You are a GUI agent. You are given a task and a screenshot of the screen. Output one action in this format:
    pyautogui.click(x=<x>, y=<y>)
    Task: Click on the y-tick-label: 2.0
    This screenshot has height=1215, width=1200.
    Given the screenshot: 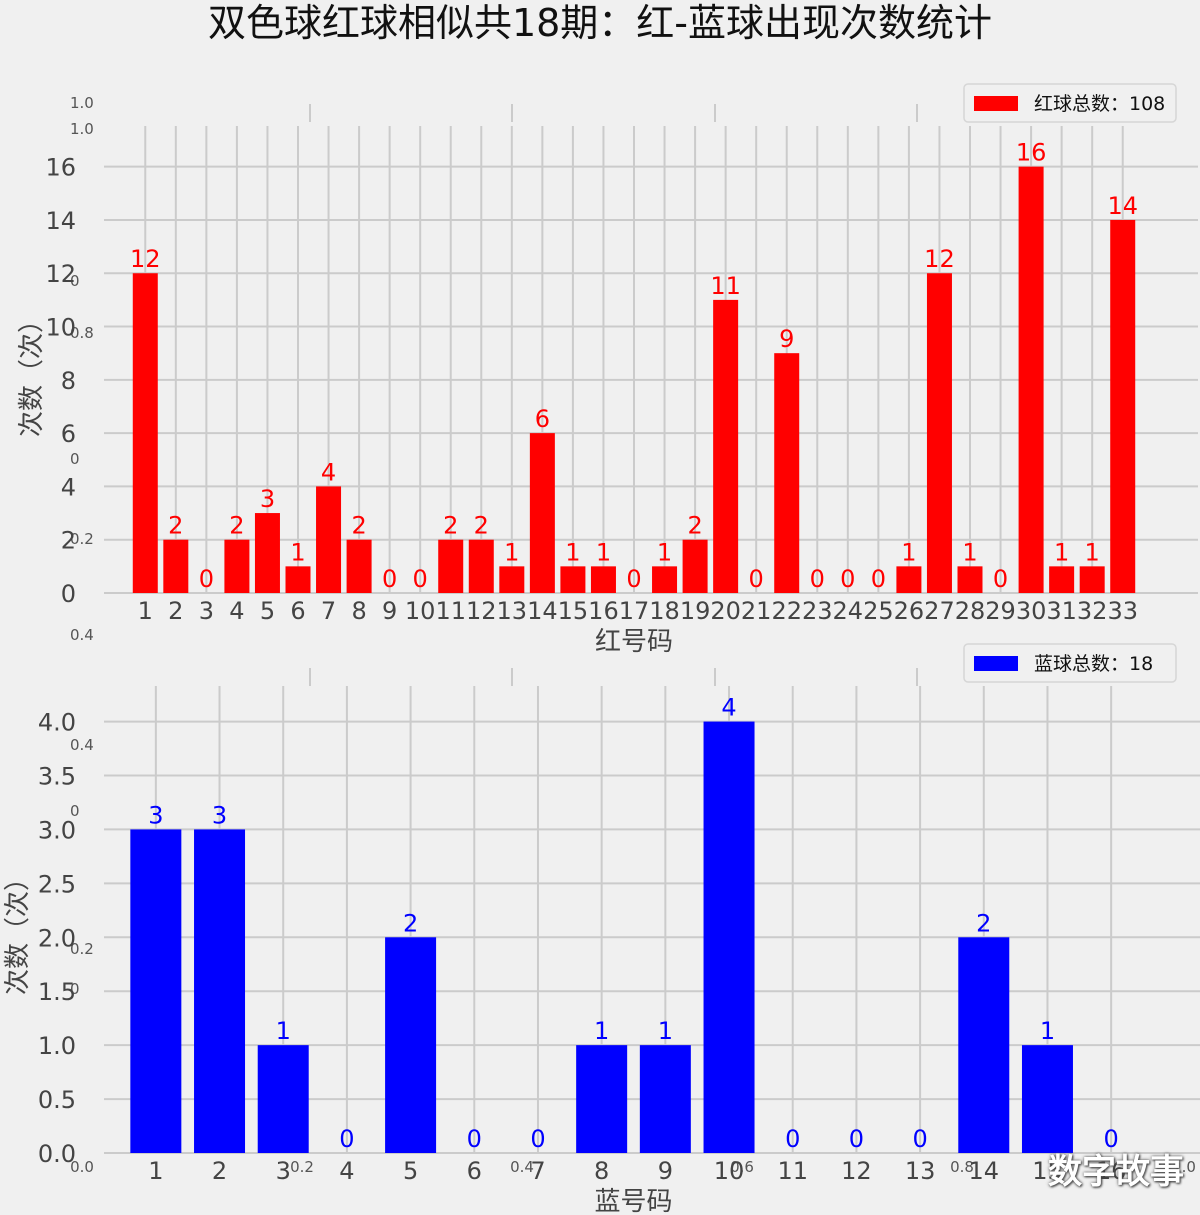 What is the action you would take?
    pyautogui.click(x=57, y=938)
    